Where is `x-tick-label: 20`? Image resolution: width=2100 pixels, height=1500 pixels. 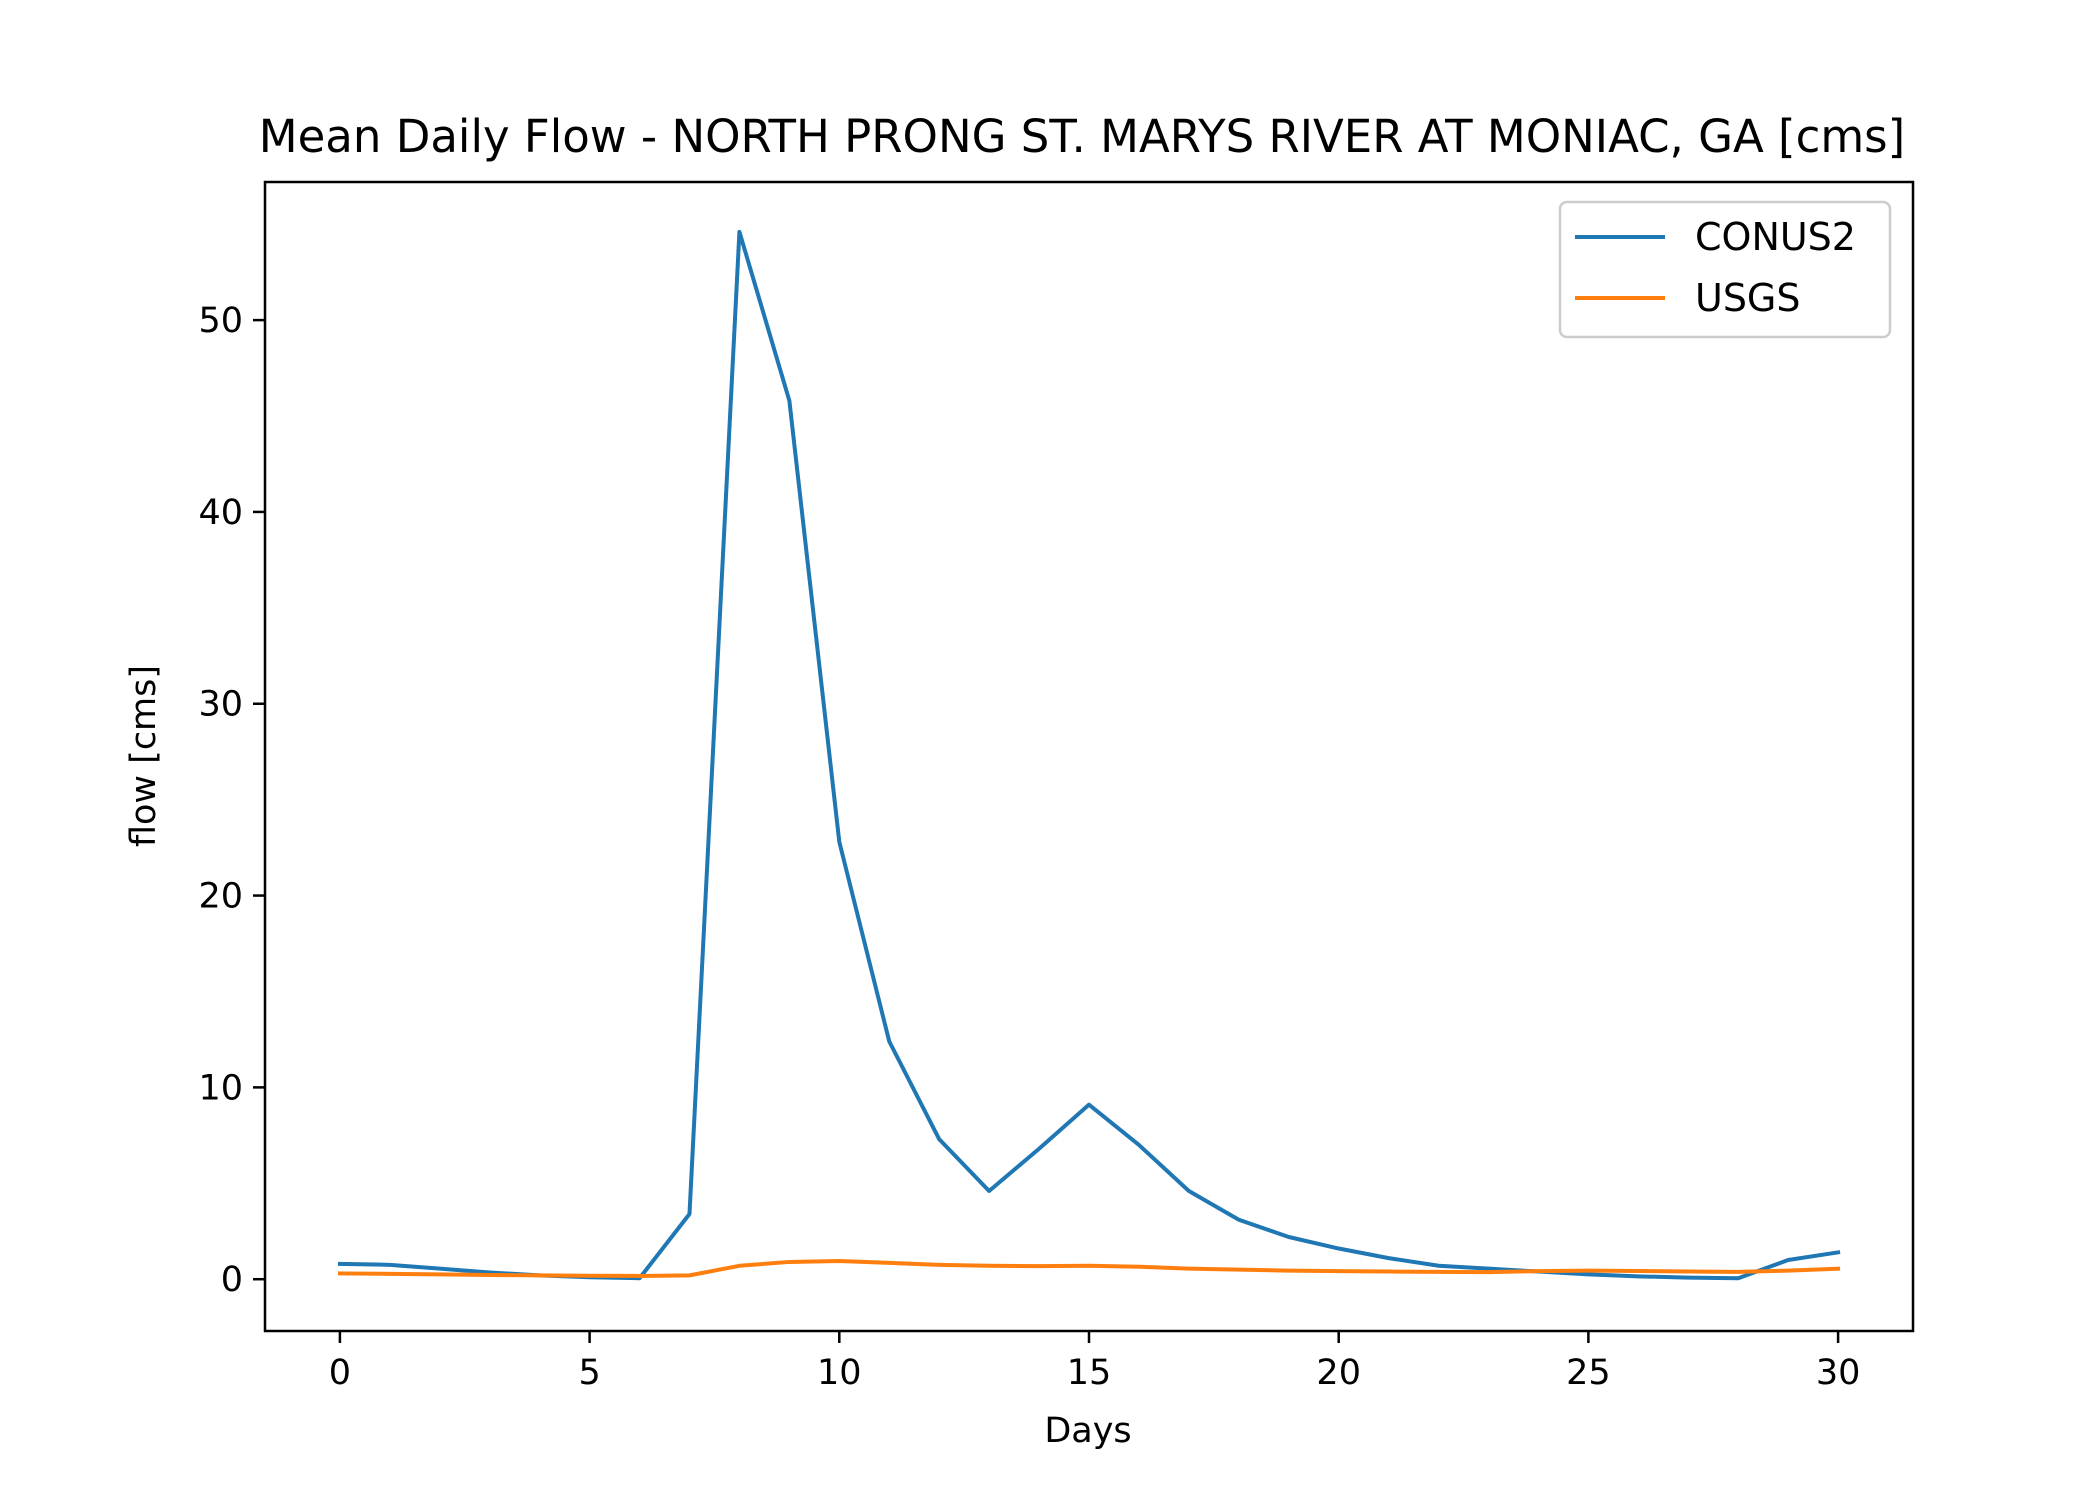 x-tick-label: 20 is located at coordinates (1338, 1373).